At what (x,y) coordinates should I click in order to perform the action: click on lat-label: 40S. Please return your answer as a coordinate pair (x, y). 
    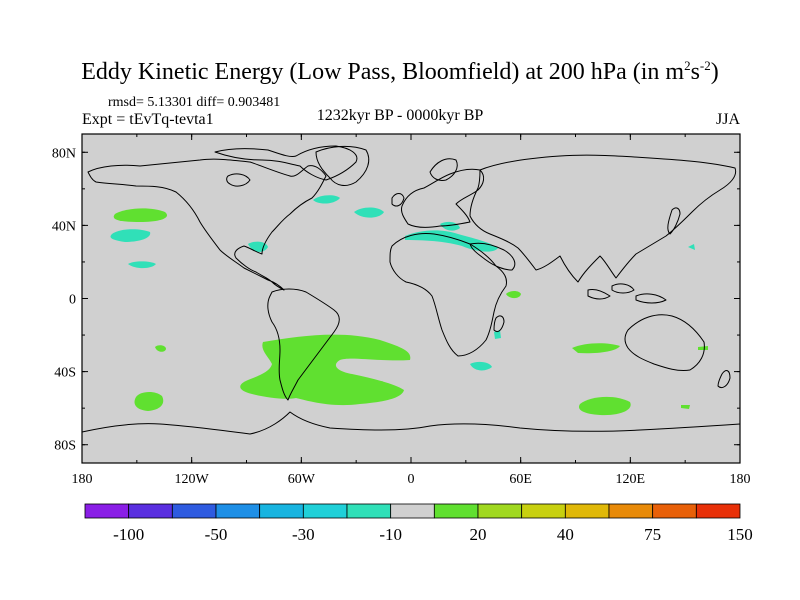
    Looking at the image, I should click on (65, 373).